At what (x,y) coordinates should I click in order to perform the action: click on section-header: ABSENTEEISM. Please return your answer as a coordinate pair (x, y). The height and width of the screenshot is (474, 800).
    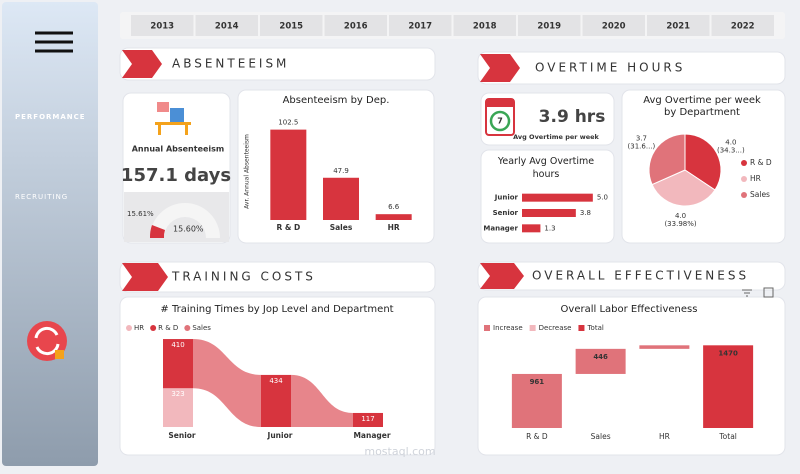
    Looking at the image, I should click on (277, 64).